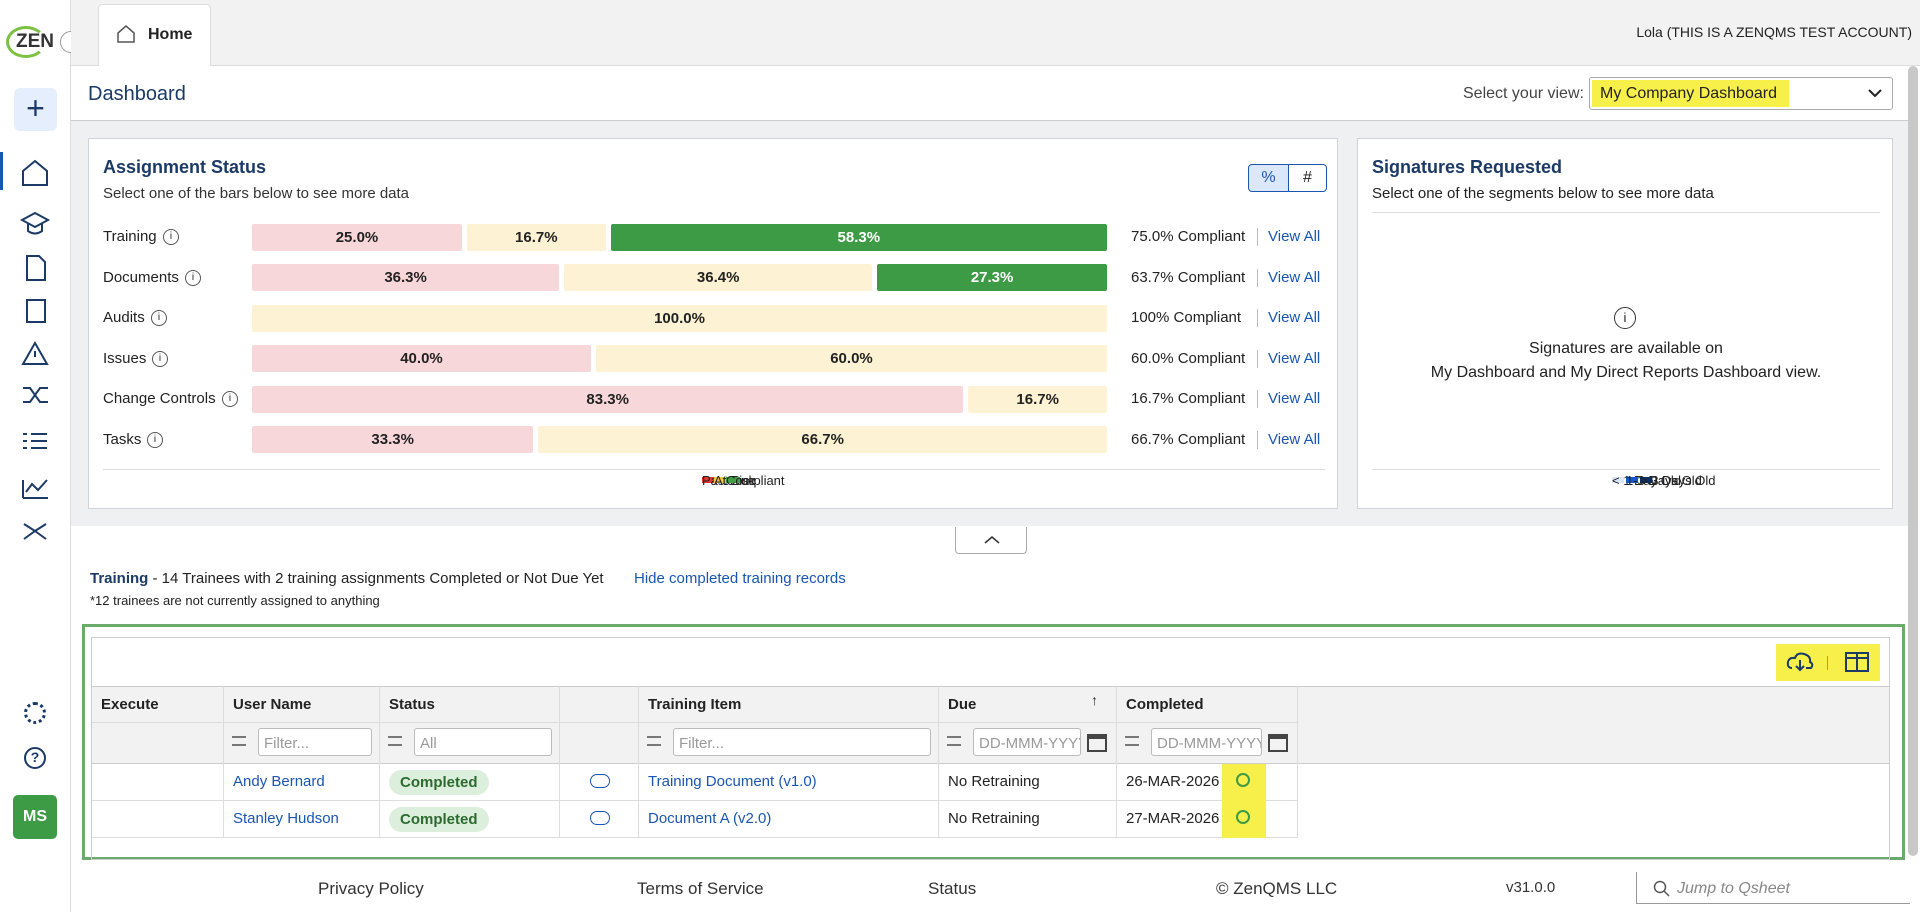  I want to click on view-select: My Company Dashboard, so click(1741, 93).